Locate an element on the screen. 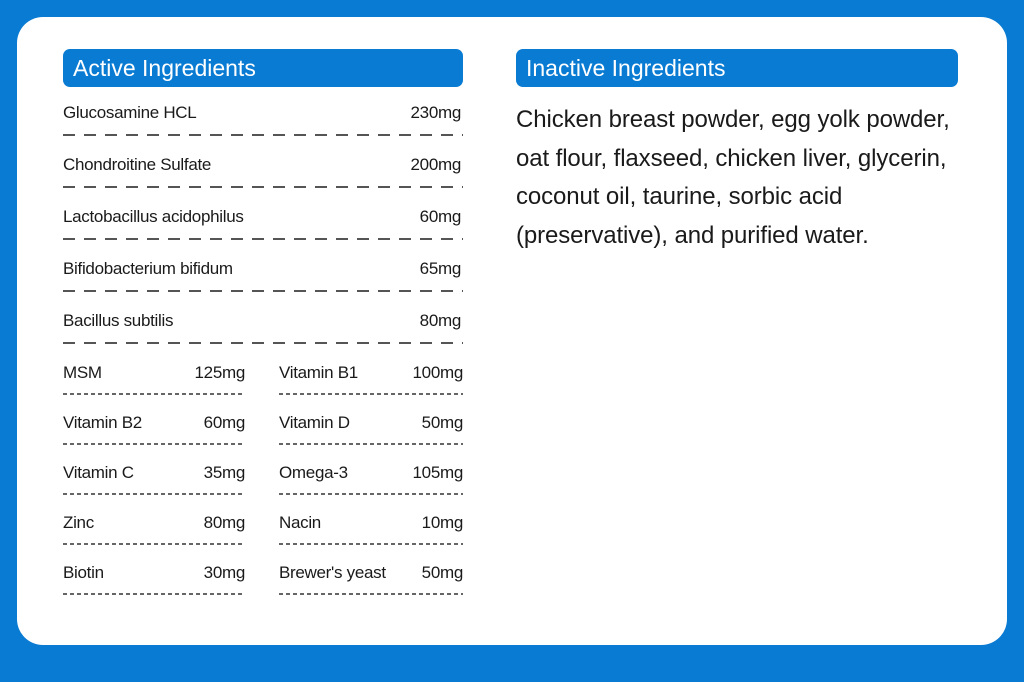 This screenshot has height=682, width=1024. ingredient-row: Lactobacillus acidophilus 60mg is located at coordinates (263, 227).